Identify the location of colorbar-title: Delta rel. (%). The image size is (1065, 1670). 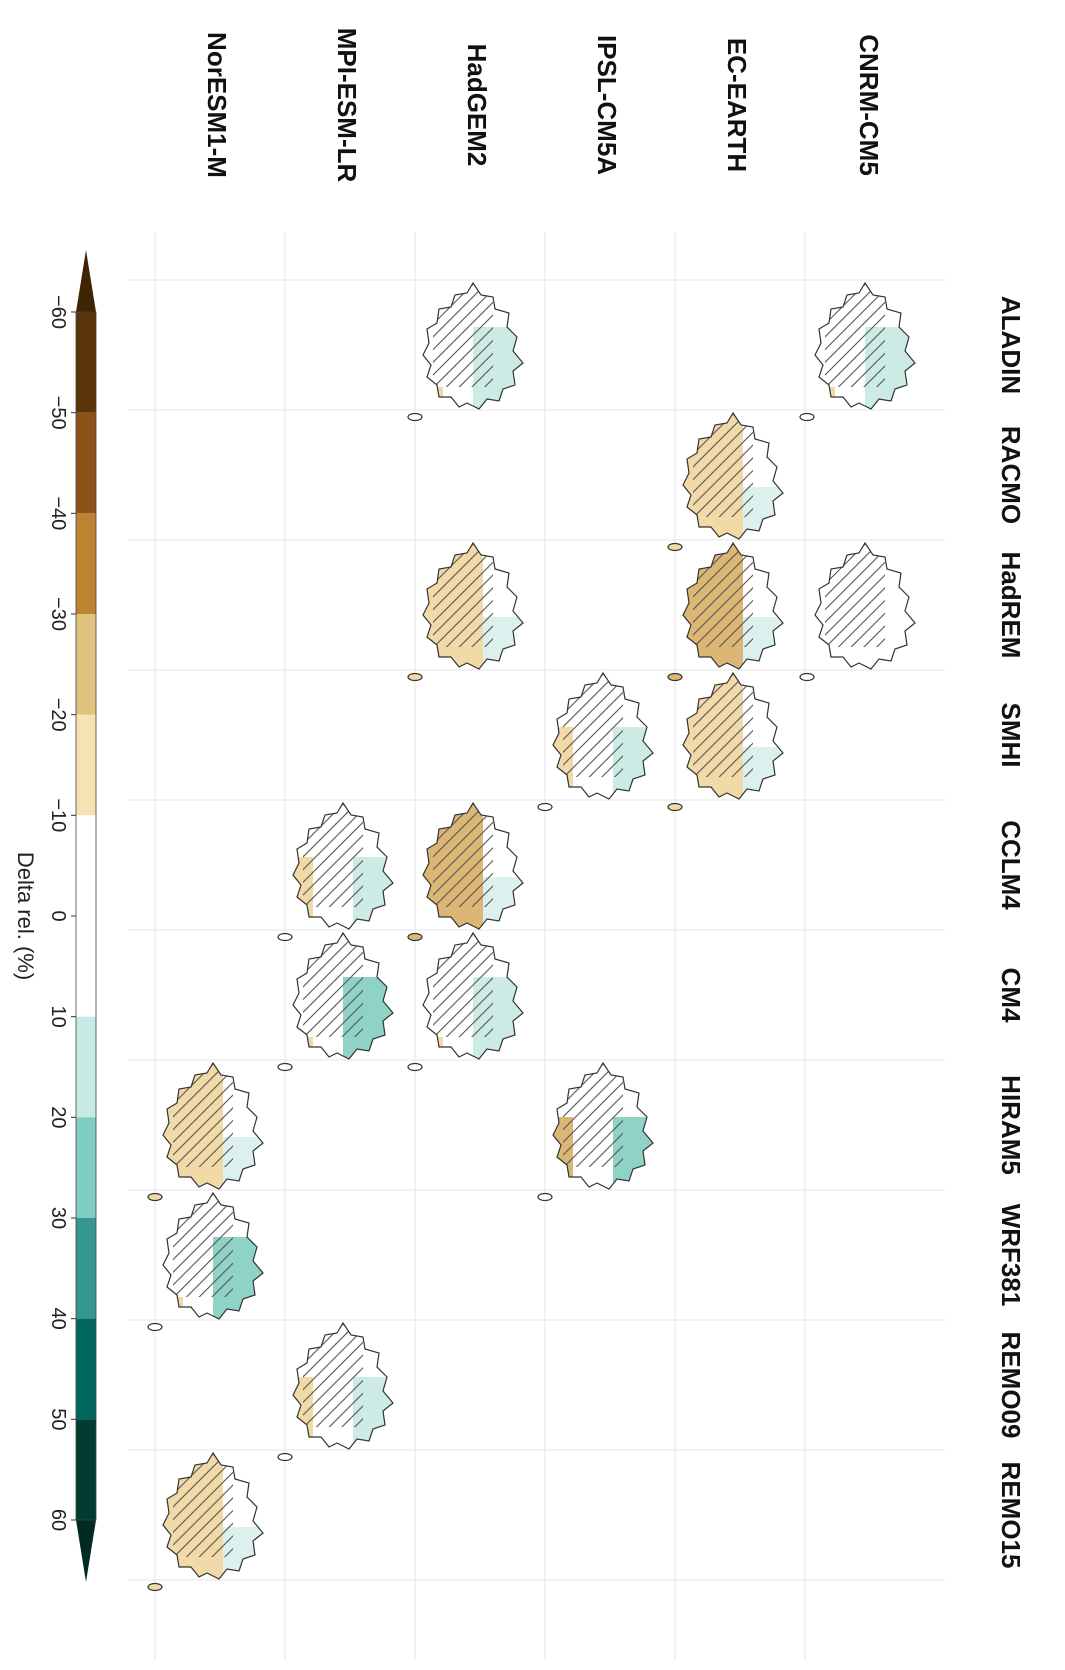
(25, 916).